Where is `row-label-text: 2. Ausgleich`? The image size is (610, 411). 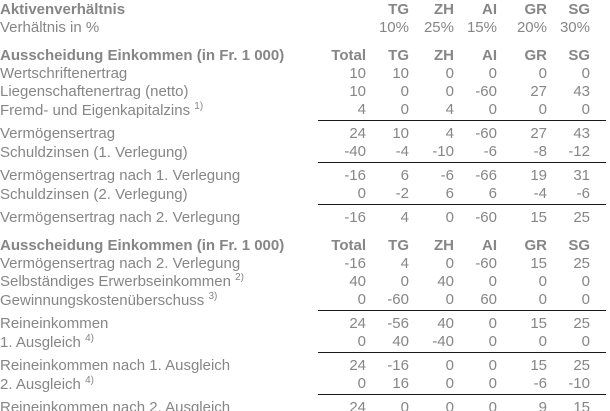
row-label-text: 2. Ausgleich is located at coordinates (40, 384).